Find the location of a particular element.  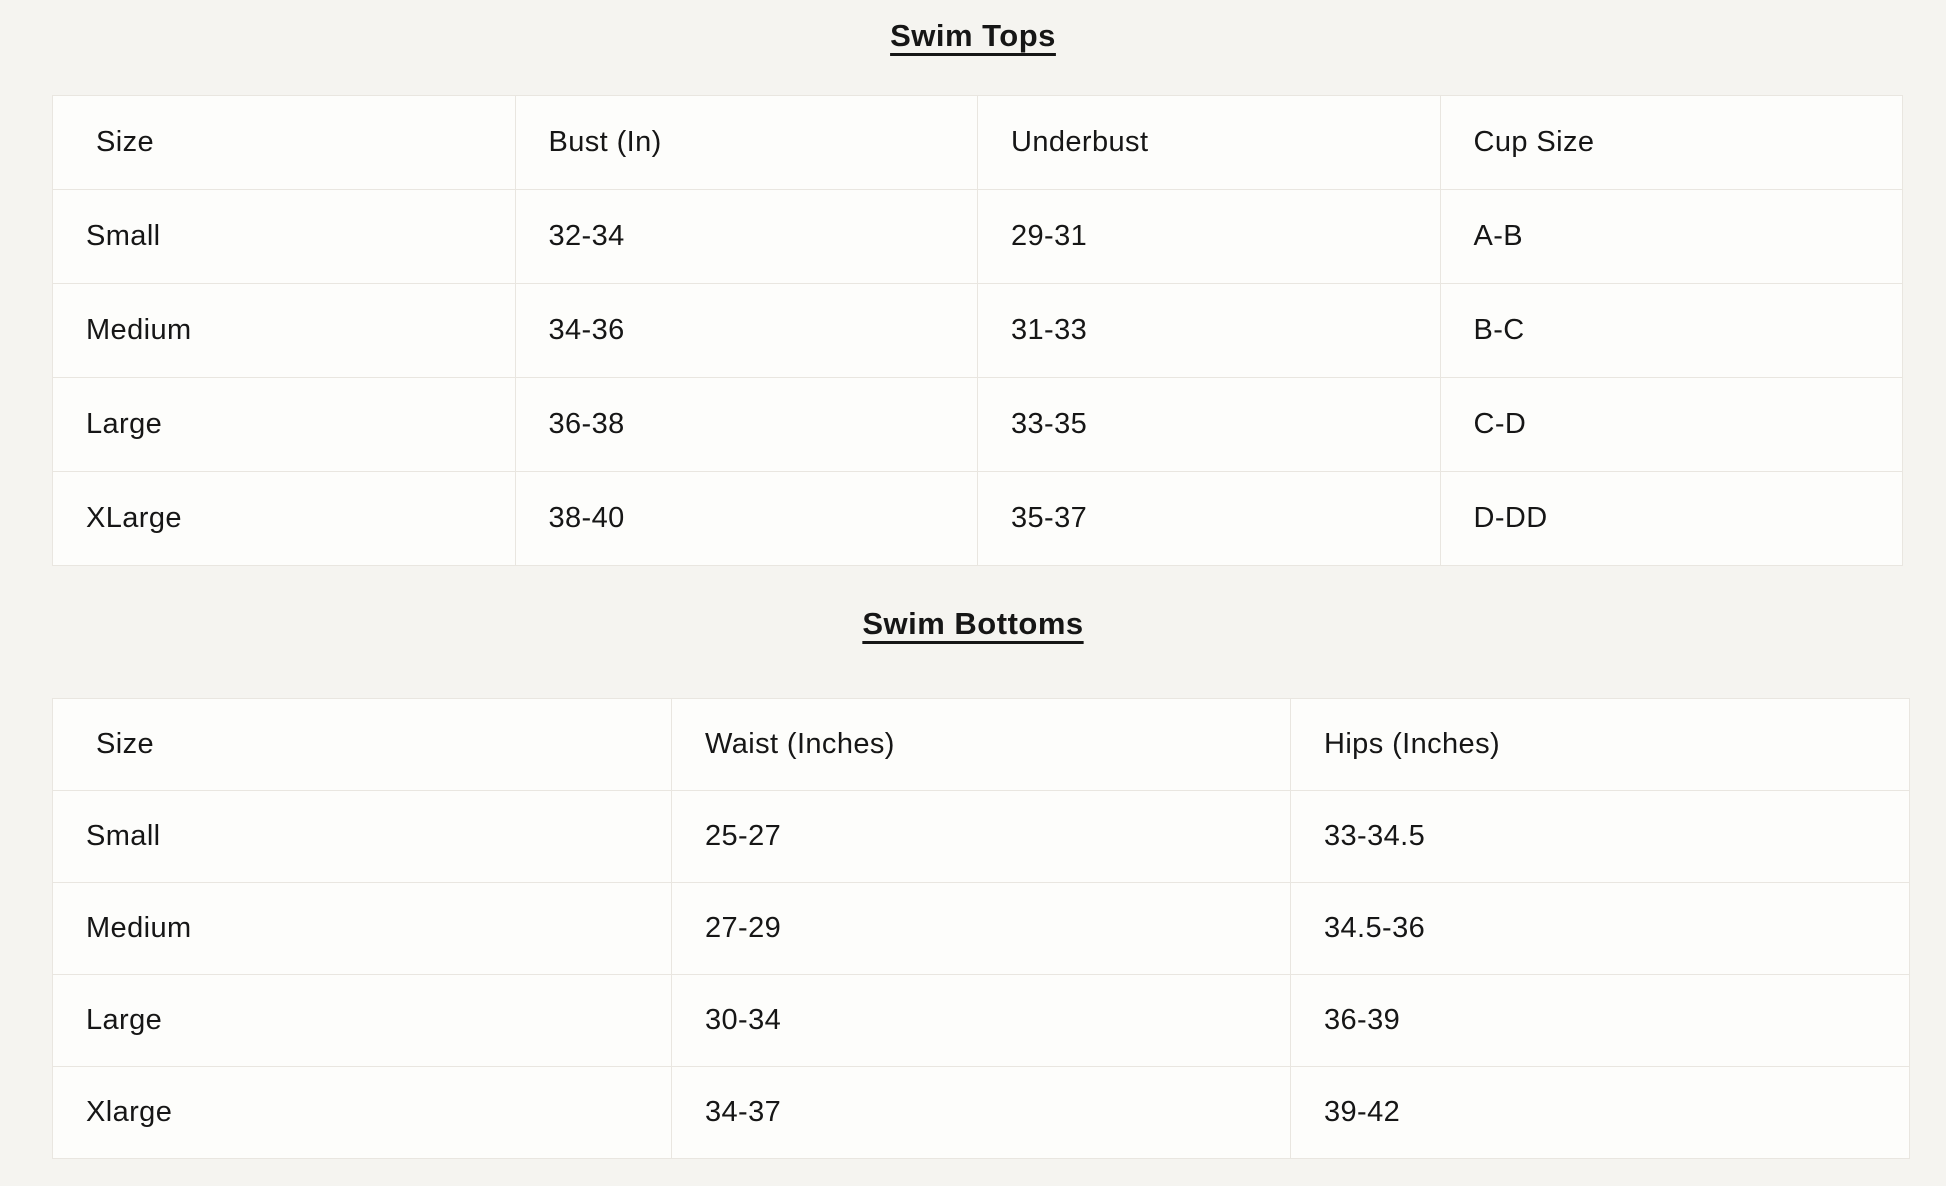

table-cell: B-C is located at coordinates (1671, 330).